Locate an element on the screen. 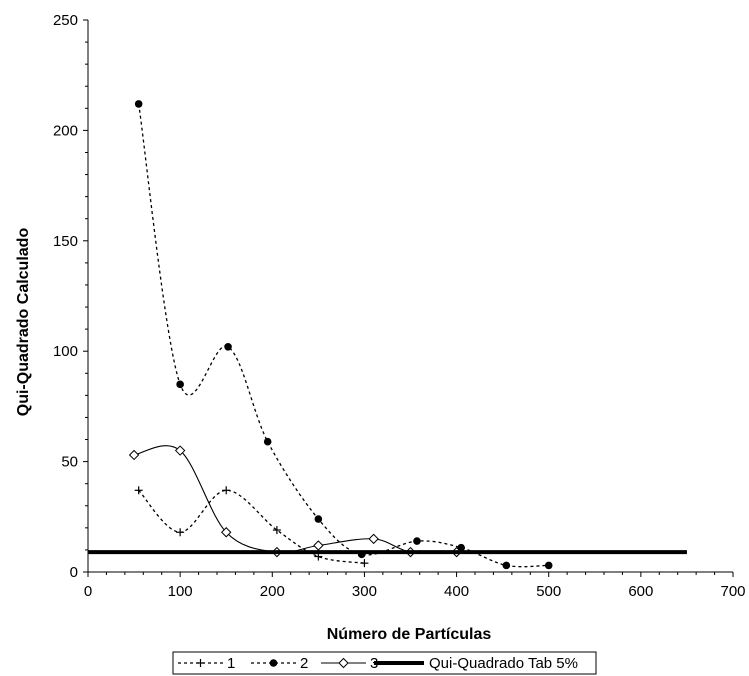  x-tick-label: 300 is located at coordinates (364, 591).